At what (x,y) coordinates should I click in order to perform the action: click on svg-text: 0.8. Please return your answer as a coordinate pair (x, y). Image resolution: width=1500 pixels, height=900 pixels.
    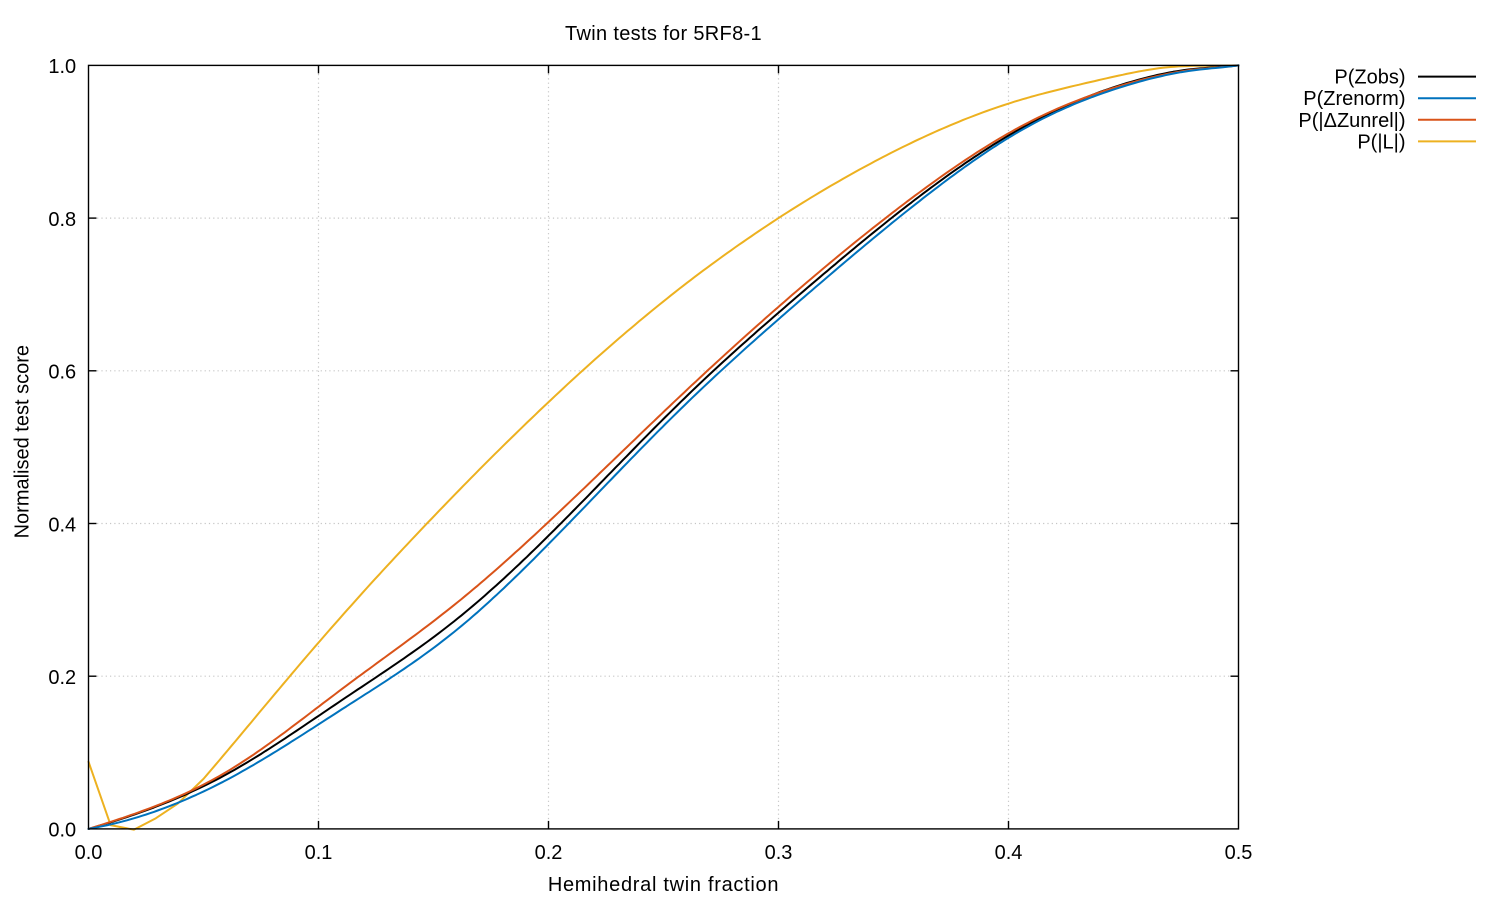
    Looking at the image, I should click on (62, 220).